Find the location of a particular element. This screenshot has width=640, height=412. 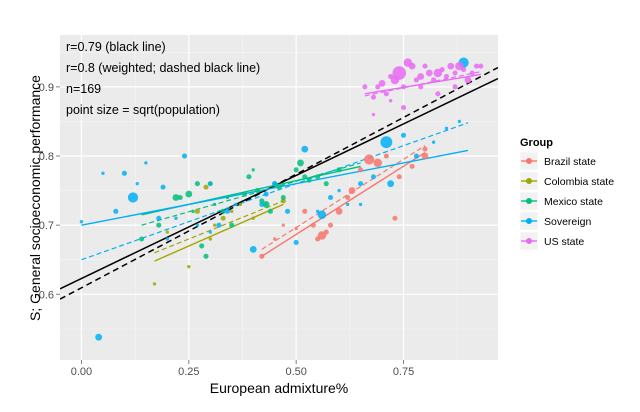

annotation-r-weighted: r=0.8 (weighted; dashed black line) is located at coordinates (163, 68).